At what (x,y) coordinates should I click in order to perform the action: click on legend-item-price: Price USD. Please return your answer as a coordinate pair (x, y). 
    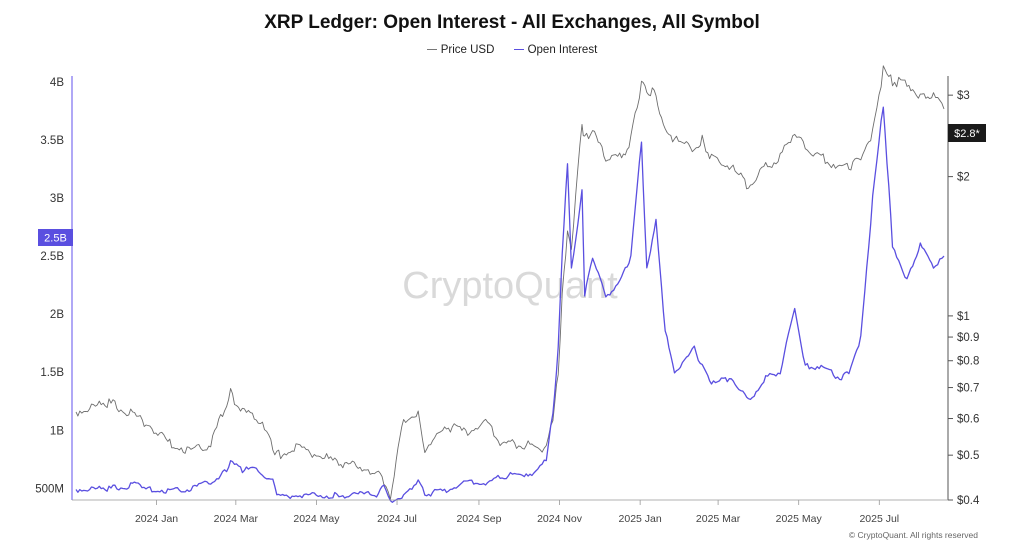
    Looking at the image, I should click on (460, 50).